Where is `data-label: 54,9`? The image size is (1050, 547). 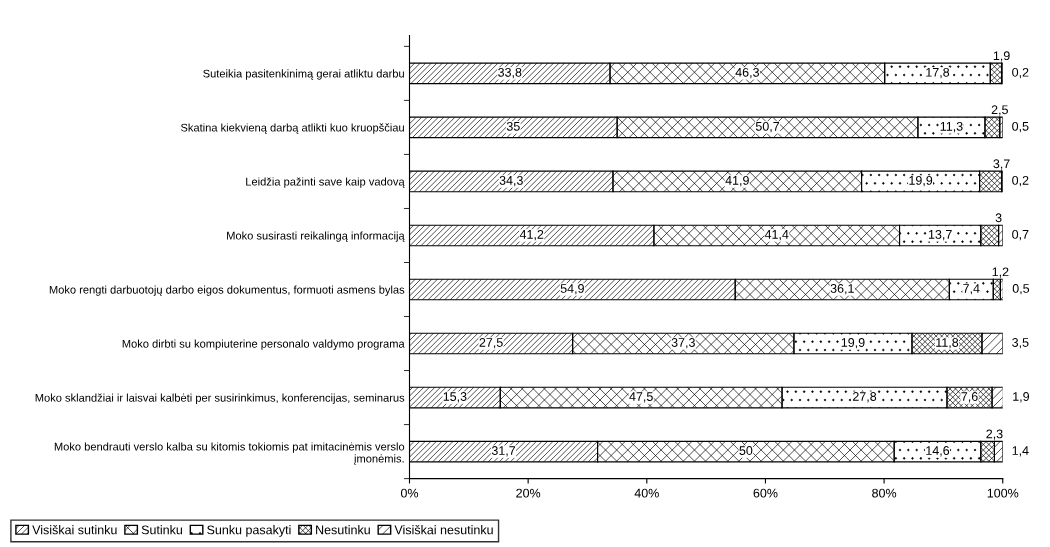 data-label: 54,9 is located at coordinates (572, 289).